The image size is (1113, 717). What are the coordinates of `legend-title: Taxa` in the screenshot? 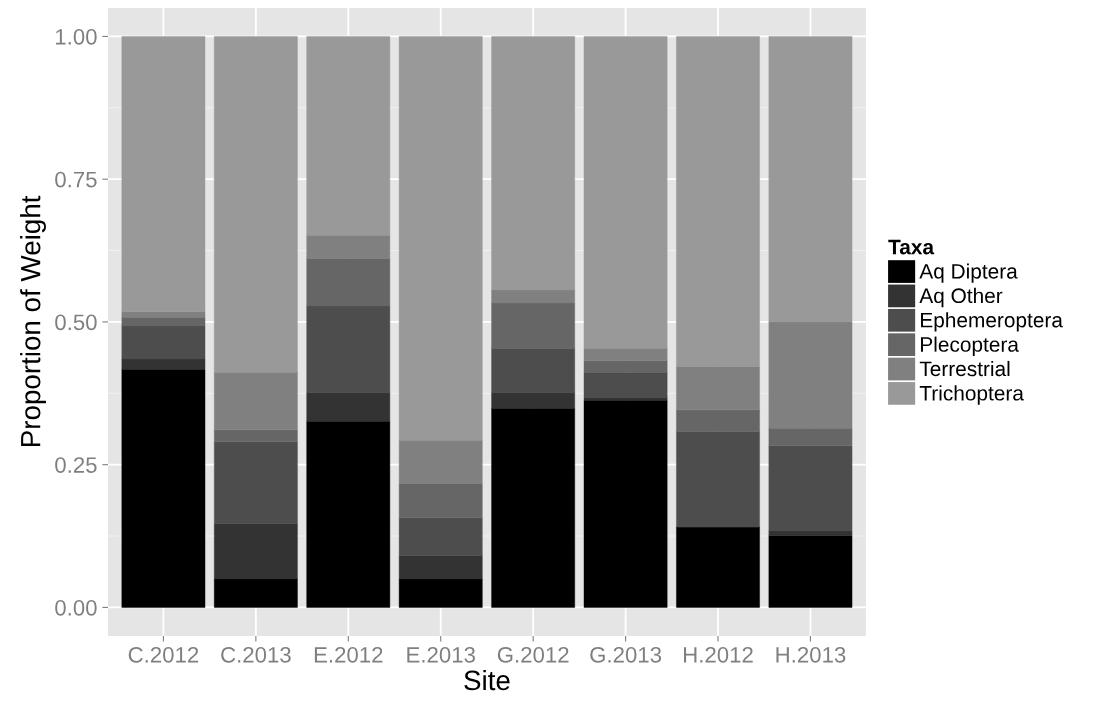 It's located at (911, 247).